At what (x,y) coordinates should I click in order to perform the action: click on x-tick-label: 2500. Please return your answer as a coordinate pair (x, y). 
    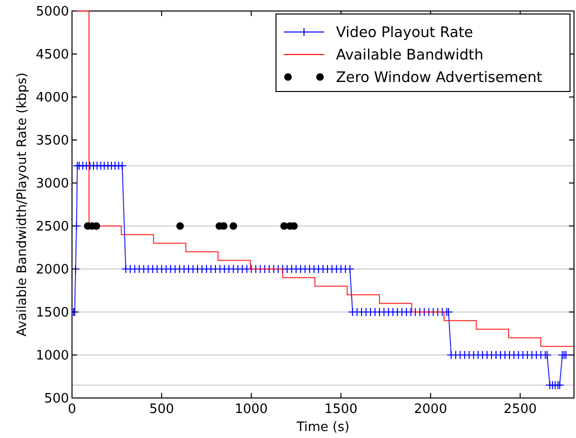
    Looking at the image, I should click on (520, 409).